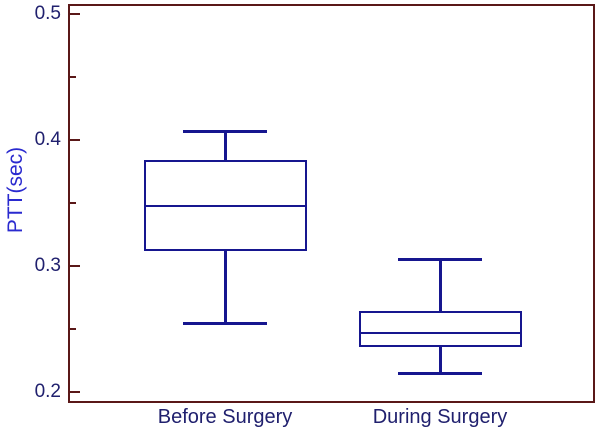  Describe the element at coordinates (225, 205) in the screenshot. I see `median-line-before-surgery` at that location.